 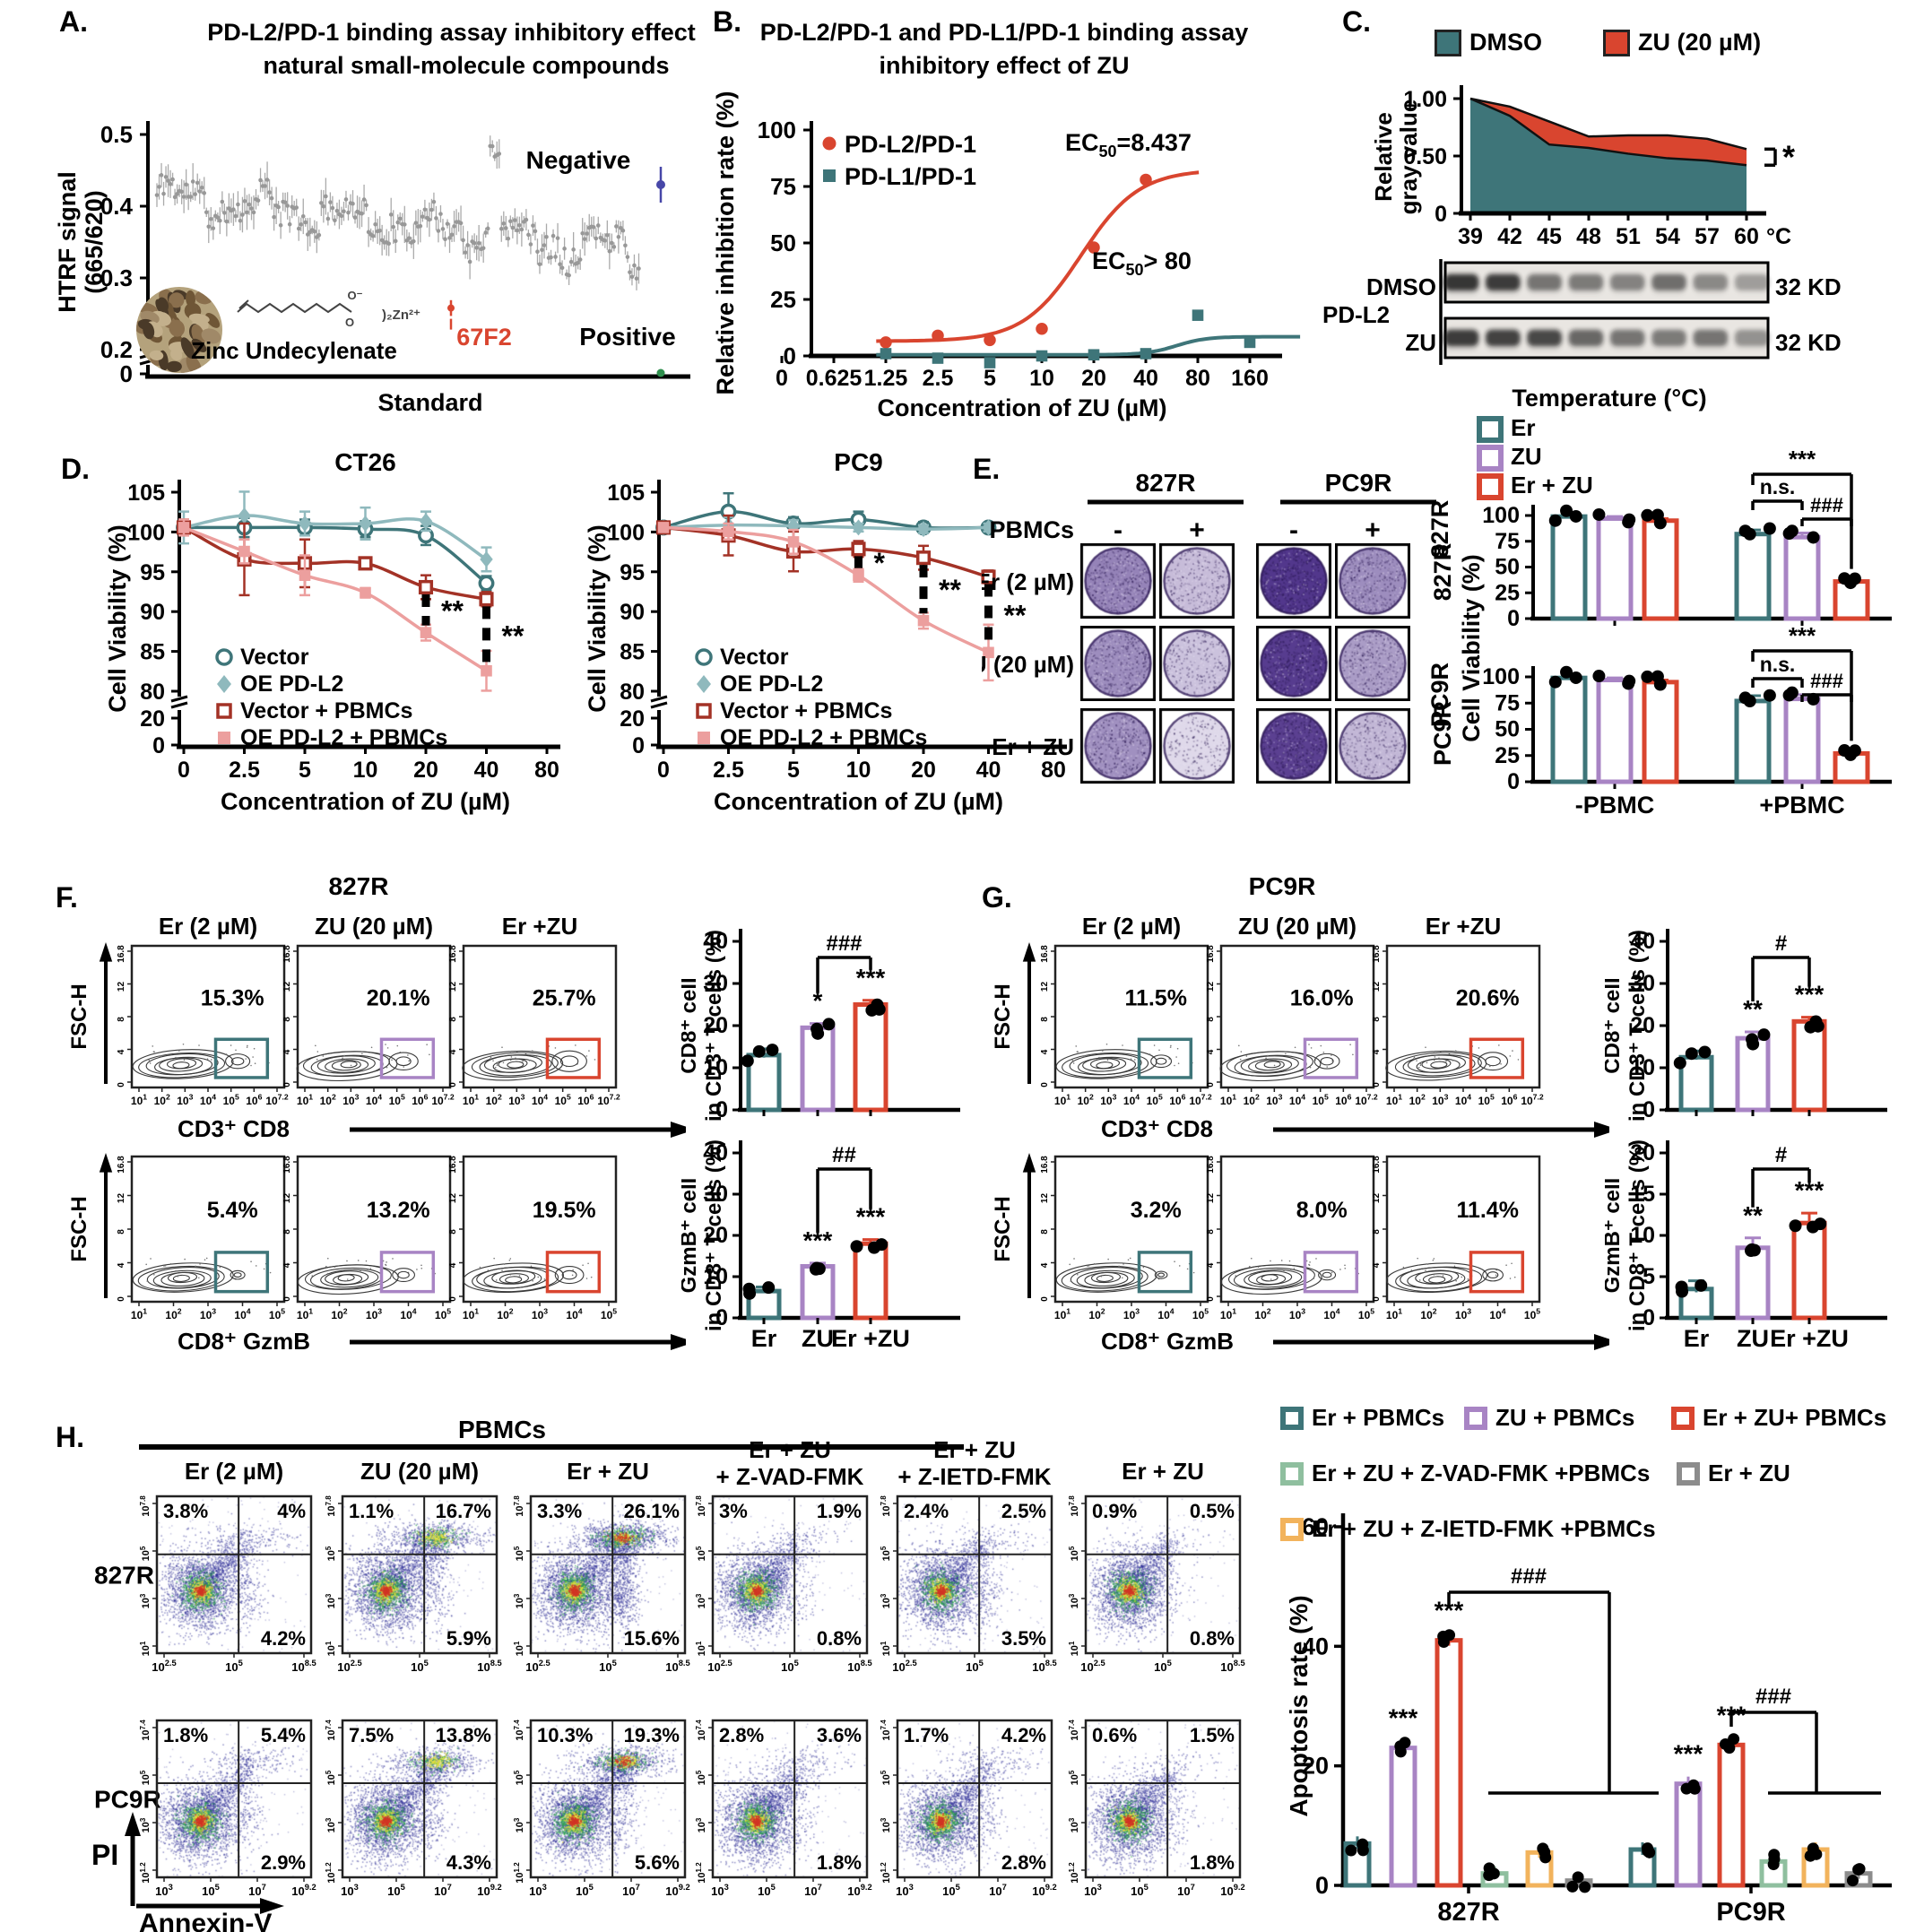 What do you see at coordinates (489, 1890) in the screenshot?
I see `svg-text: 109.2` at bounding box center [489, 1890].